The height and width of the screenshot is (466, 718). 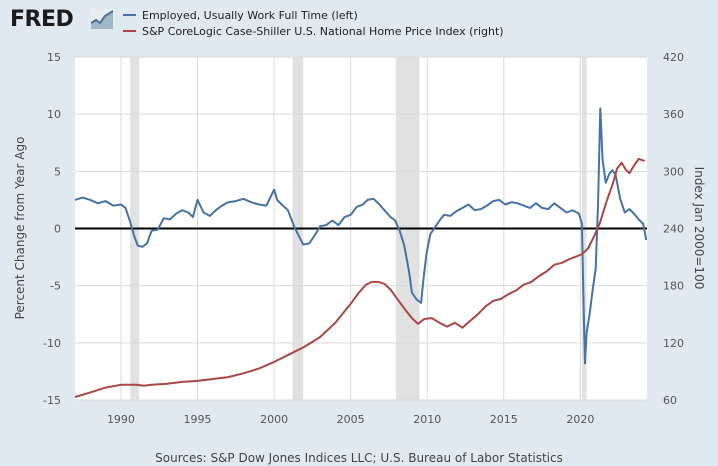 I want to click on right-axis-ticks: 60 120 180 240 300 360 420, so click(x=673, y=229).